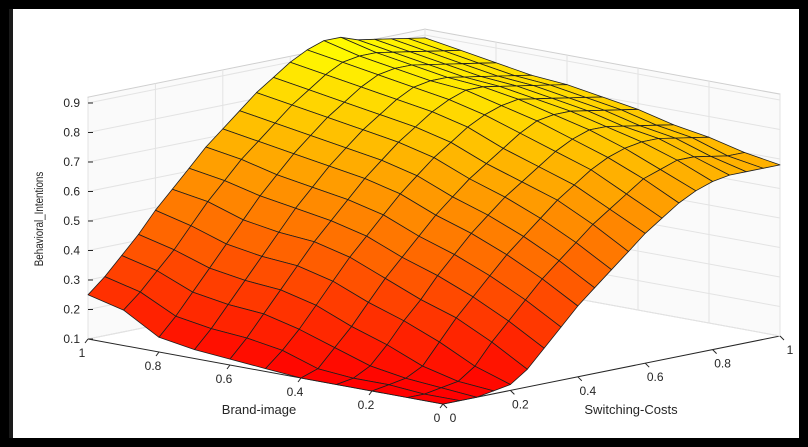 This screenshot has width=808, height=447. I want to click on y-tick-label: 0.4, so click(587, 391).